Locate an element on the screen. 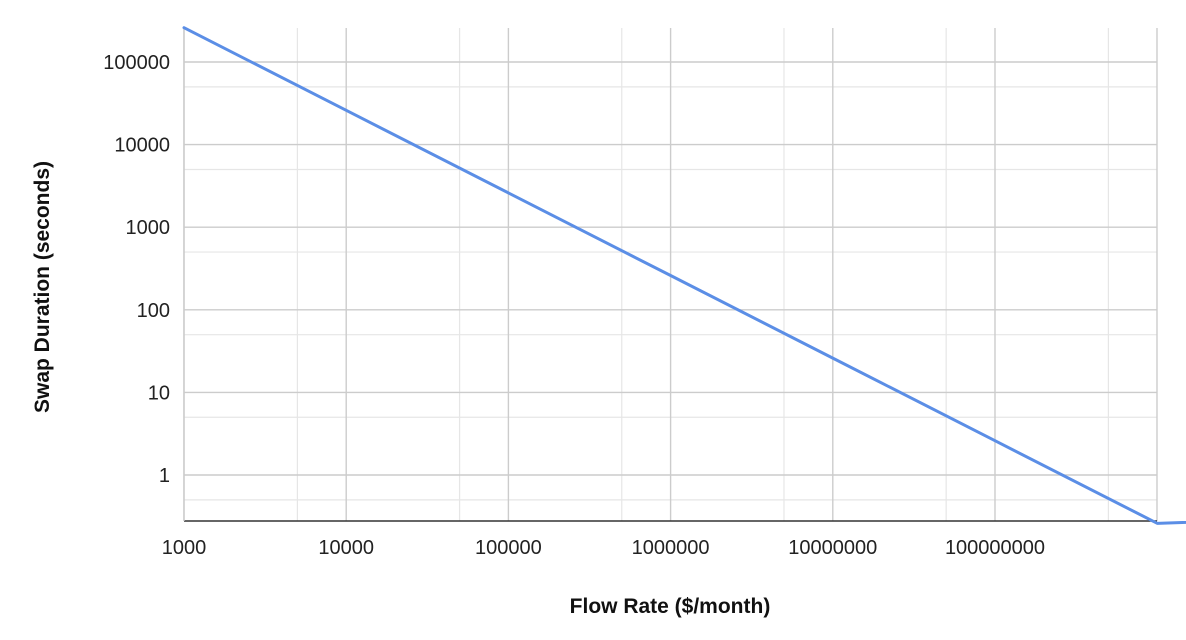  x-tick-label: 100000 is located at coordinates (508, 548).